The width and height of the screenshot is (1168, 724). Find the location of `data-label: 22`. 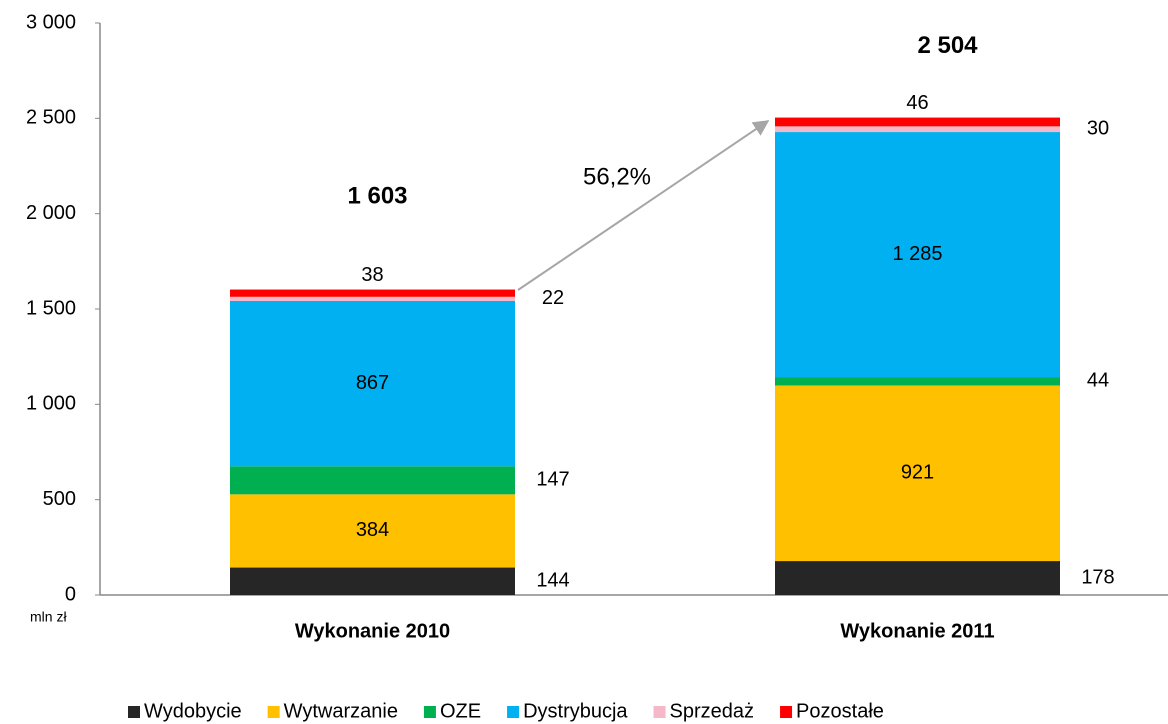

data-label: 22 is located at coordinates (553, 298).